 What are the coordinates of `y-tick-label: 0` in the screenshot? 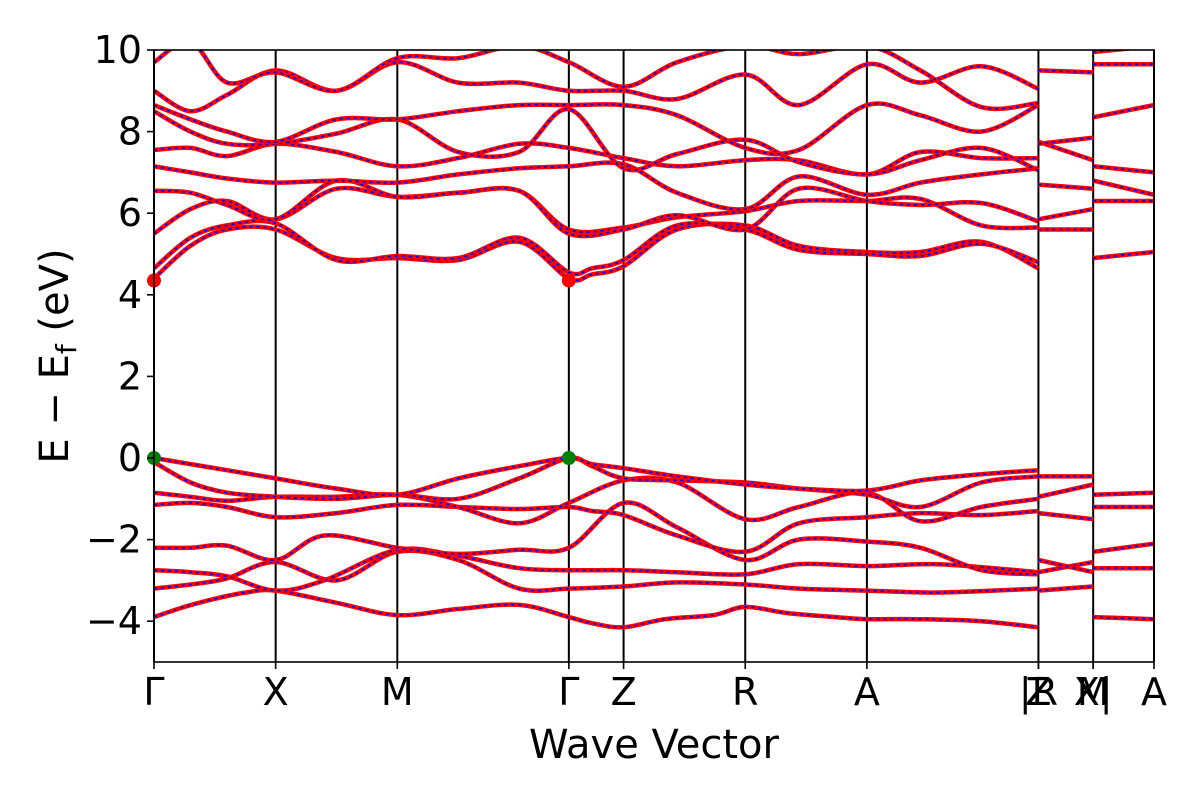 It's located at (130, 458).